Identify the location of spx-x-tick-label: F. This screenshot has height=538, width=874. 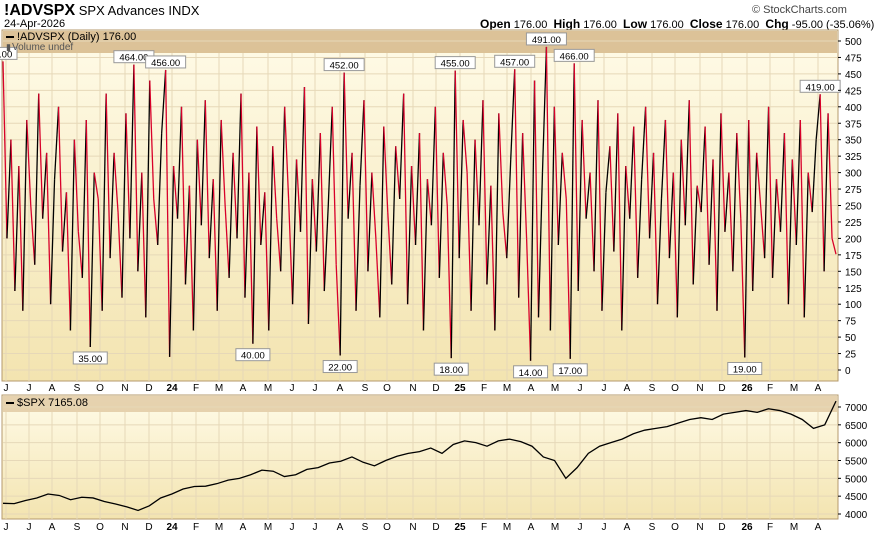
(196, 527).